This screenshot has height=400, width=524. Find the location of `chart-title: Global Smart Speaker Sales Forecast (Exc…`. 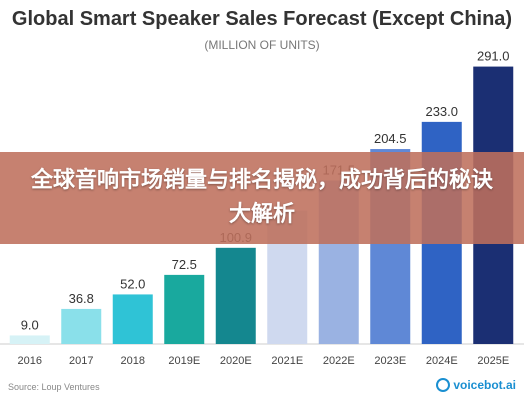

chart-title: Global Smart Speaker Sales Forecast (Exc… is located at coordinates (262, 19).